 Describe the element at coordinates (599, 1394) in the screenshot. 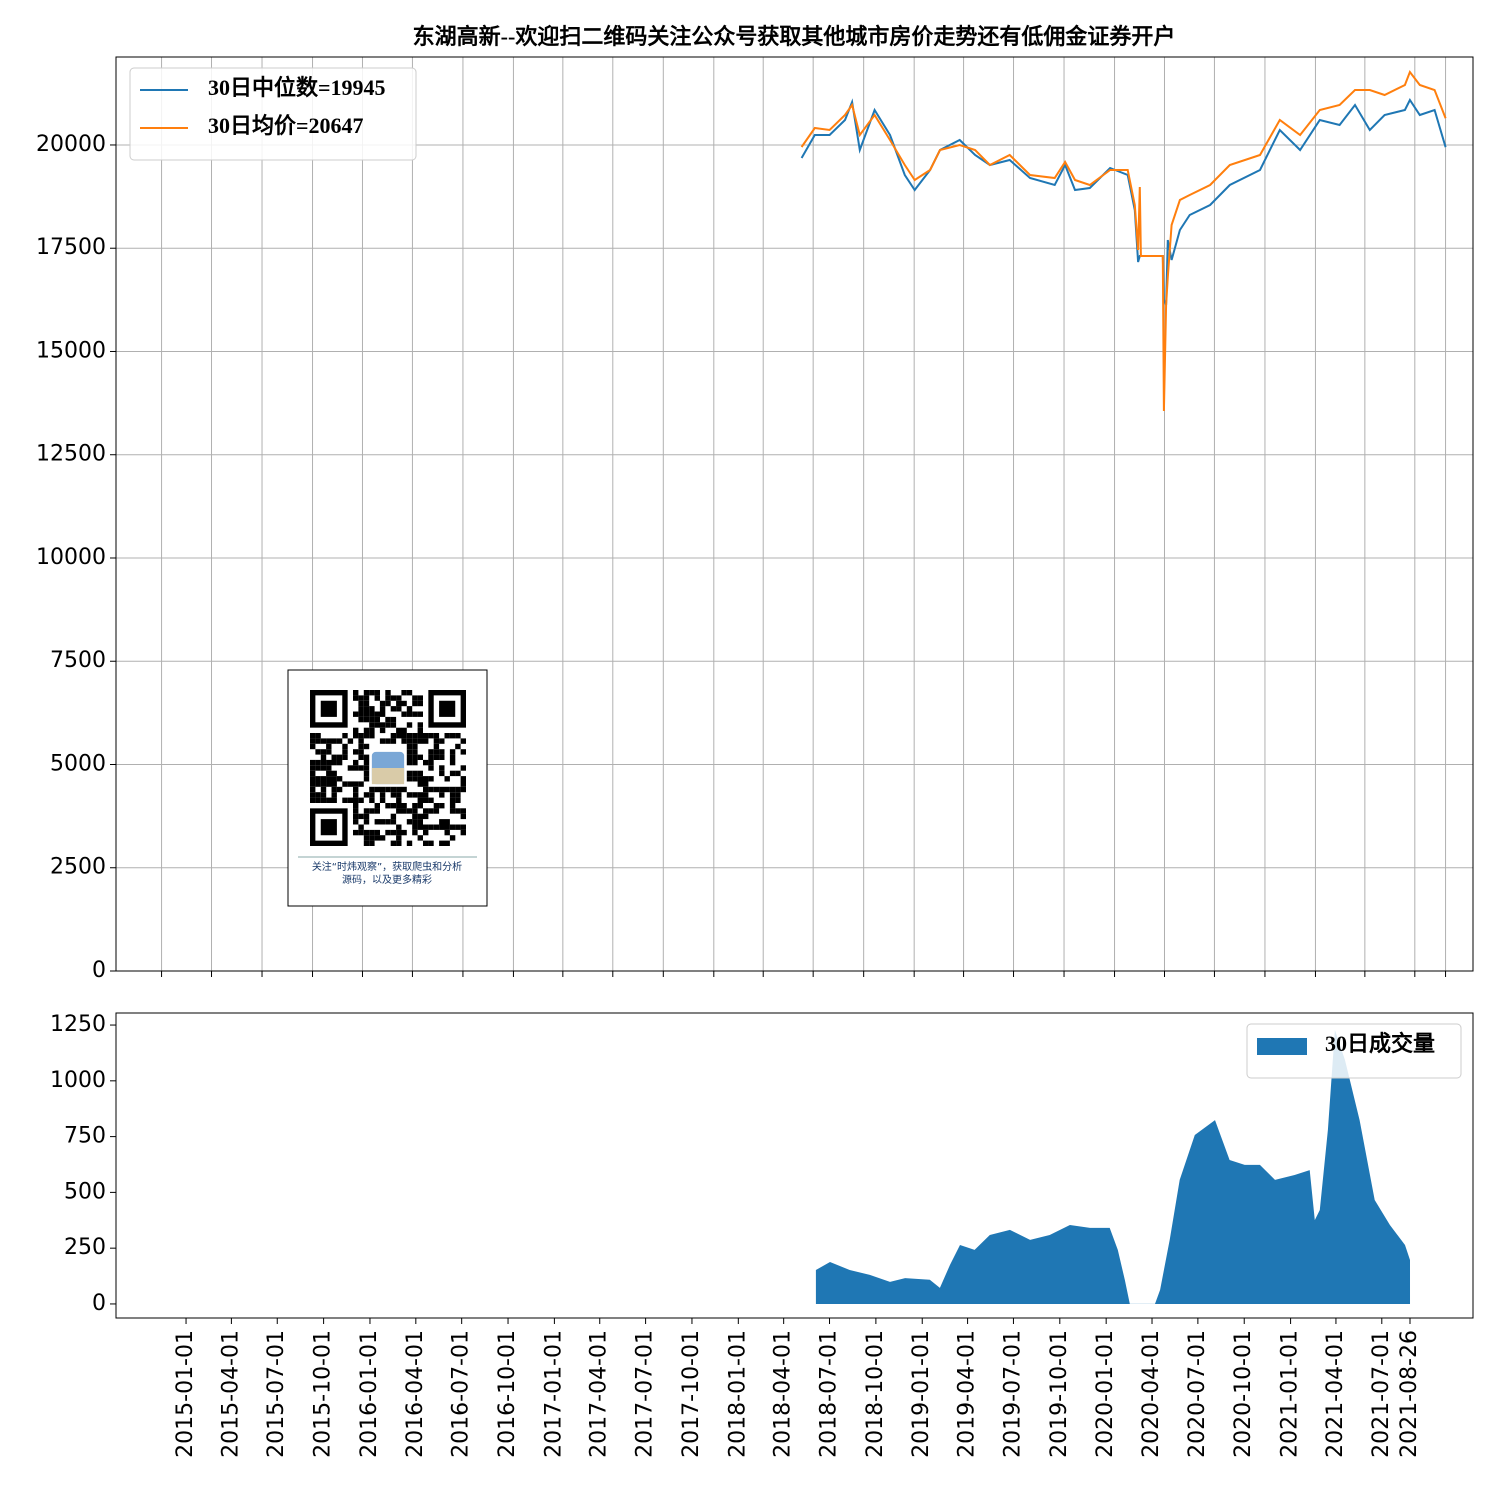

I see `x-tick-label: 2017-04-01` at that location.